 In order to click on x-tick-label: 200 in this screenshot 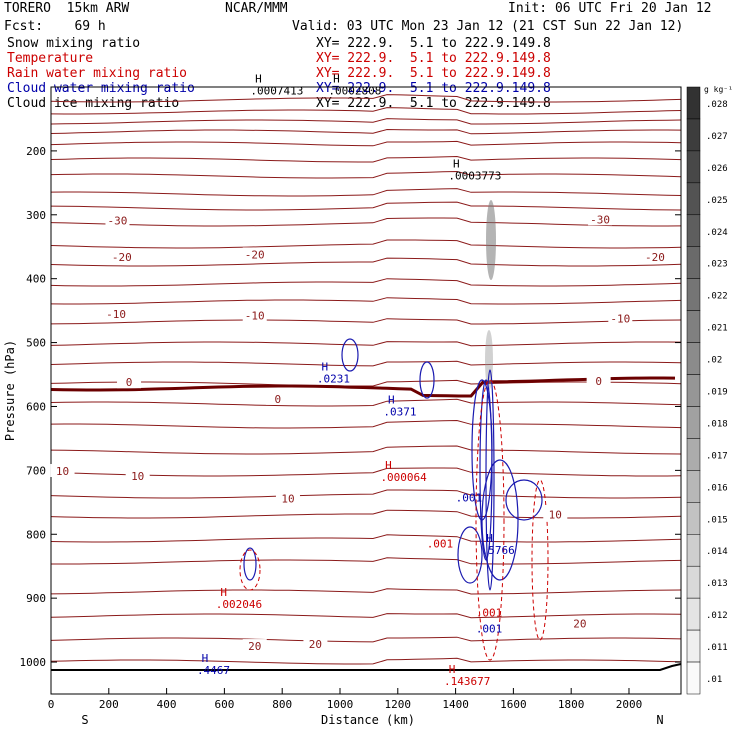, I will do `click(109, 704)`.